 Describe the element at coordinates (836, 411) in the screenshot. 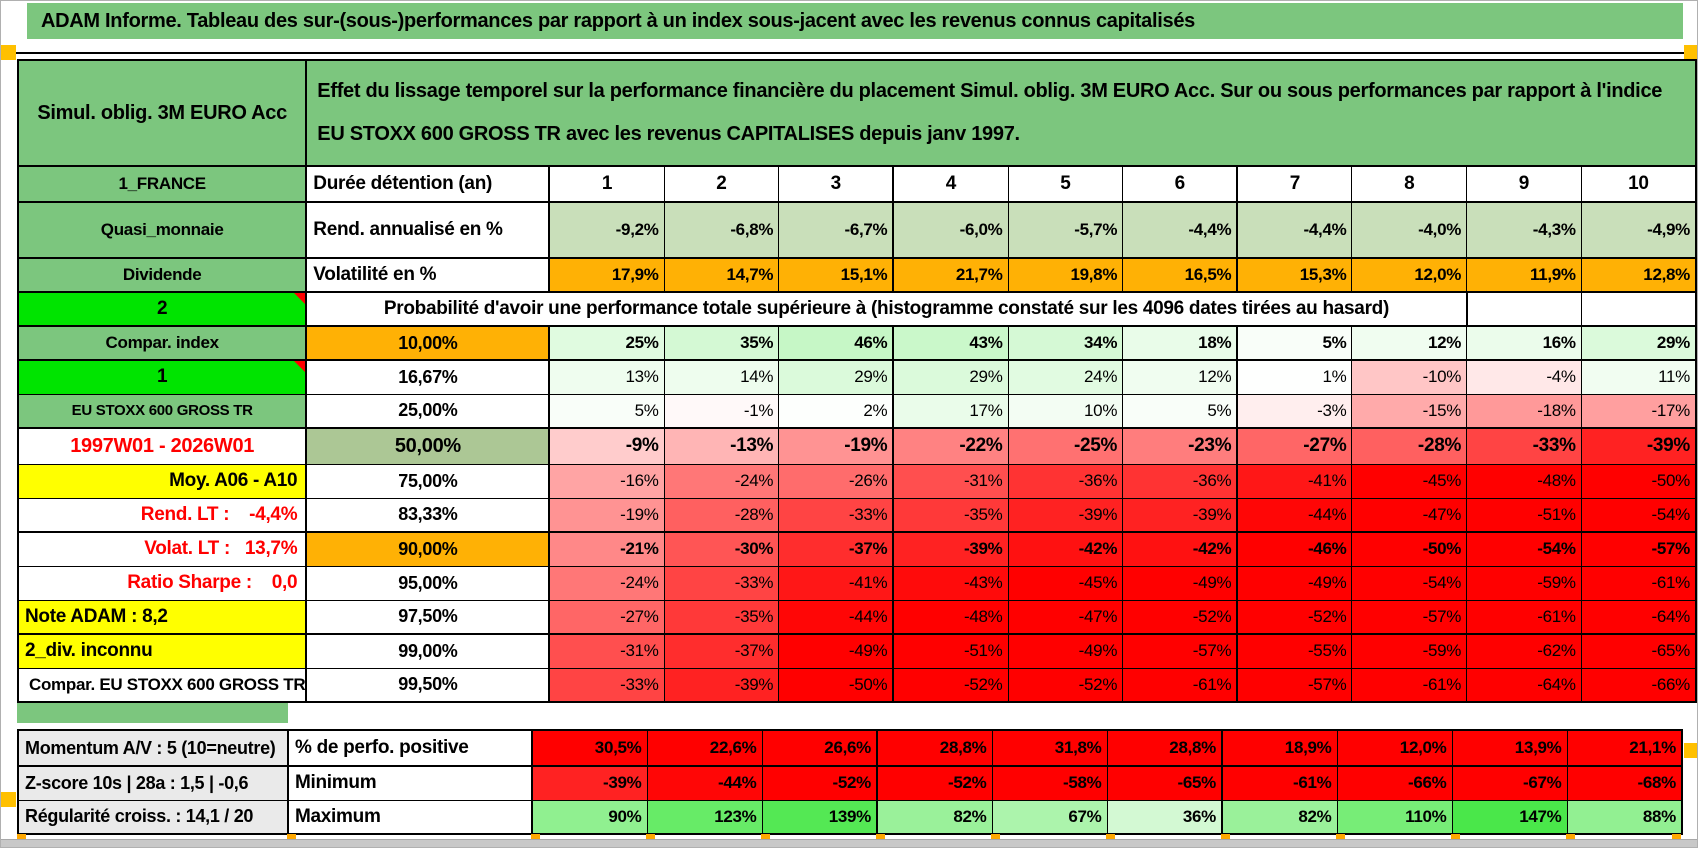

I see `data-cell: 2%` at that location.